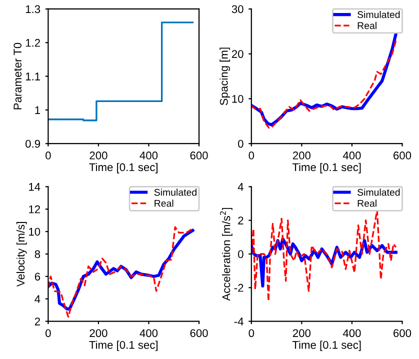 The image size is (419, 359). I want to click on y-tick-label: 20, so click(238, 54).